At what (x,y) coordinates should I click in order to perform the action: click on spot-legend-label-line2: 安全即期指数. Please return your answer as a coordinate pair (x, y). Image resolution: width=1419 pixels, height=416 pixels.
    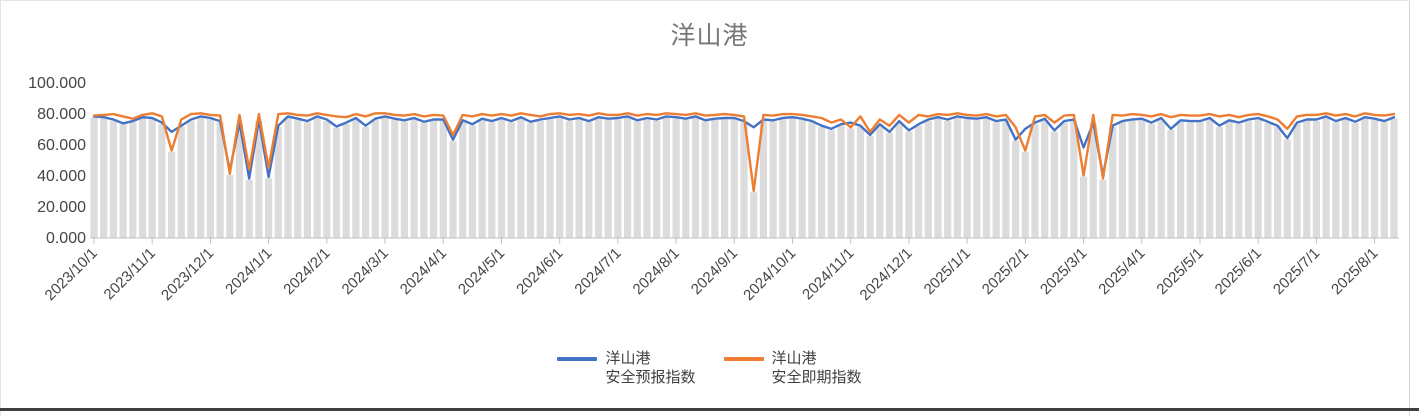
    Looking at the image, I should click on (816, 377).